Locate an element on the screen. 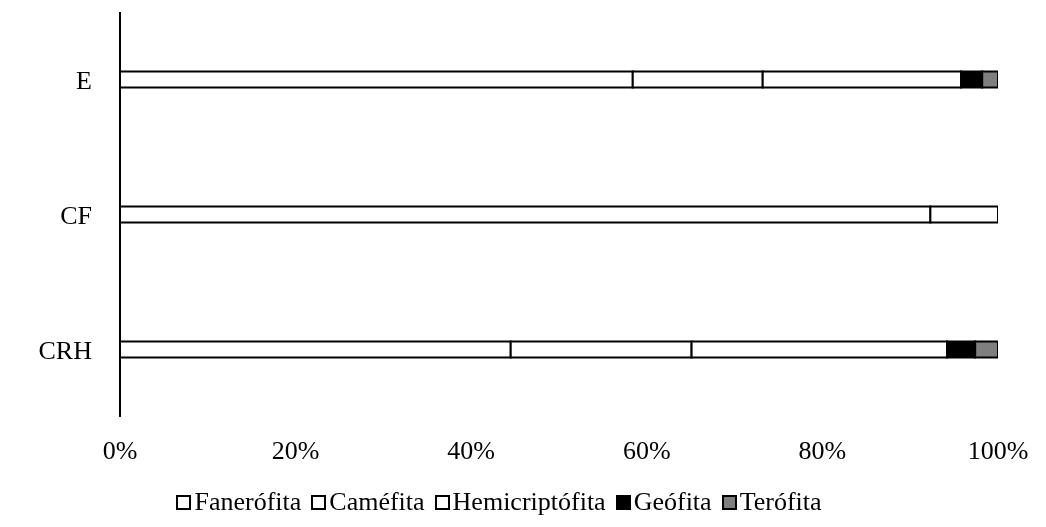 This screenshot has width=1046, height=527. legend-label: Fanerófita is located at coordinates (247, 502).